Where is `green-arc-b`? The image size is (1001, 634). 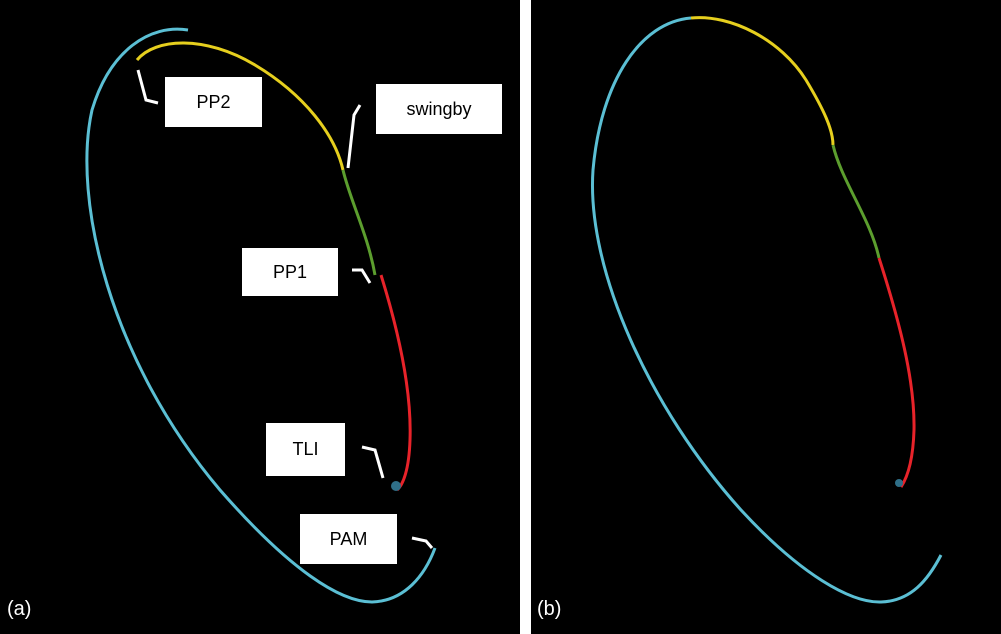 green-arc-b is located at coordinates (856, 201).